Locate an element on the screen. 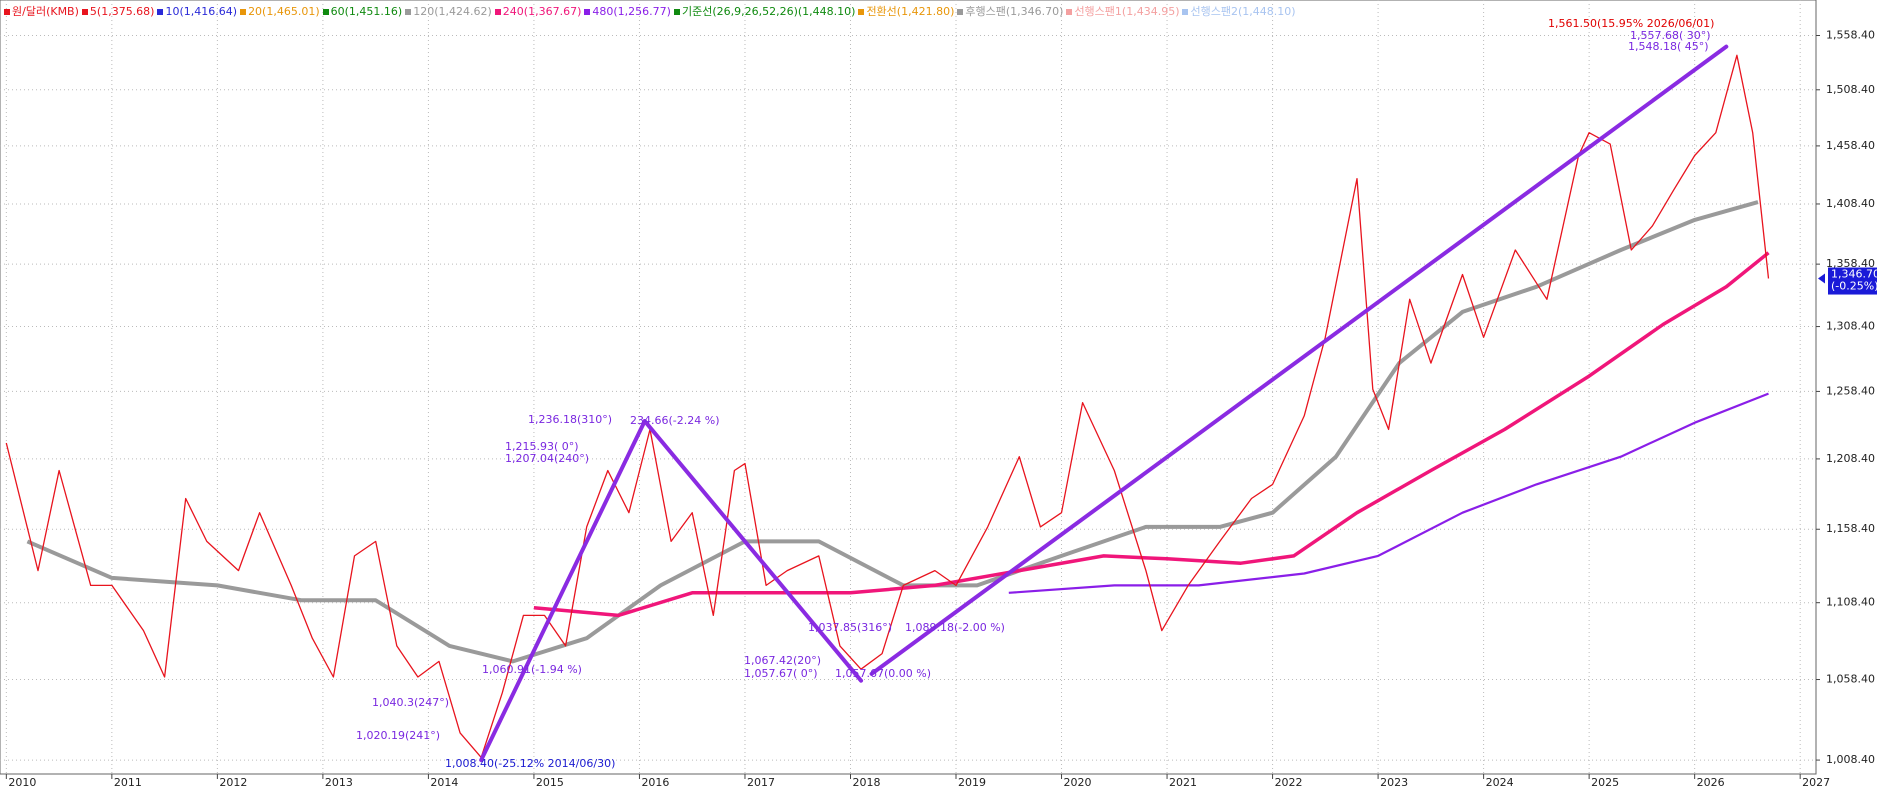 The image size is (1877, 789). annotation: 1,008.40(-25.12% 2014/06/30) is located at coordinates (530, 763).